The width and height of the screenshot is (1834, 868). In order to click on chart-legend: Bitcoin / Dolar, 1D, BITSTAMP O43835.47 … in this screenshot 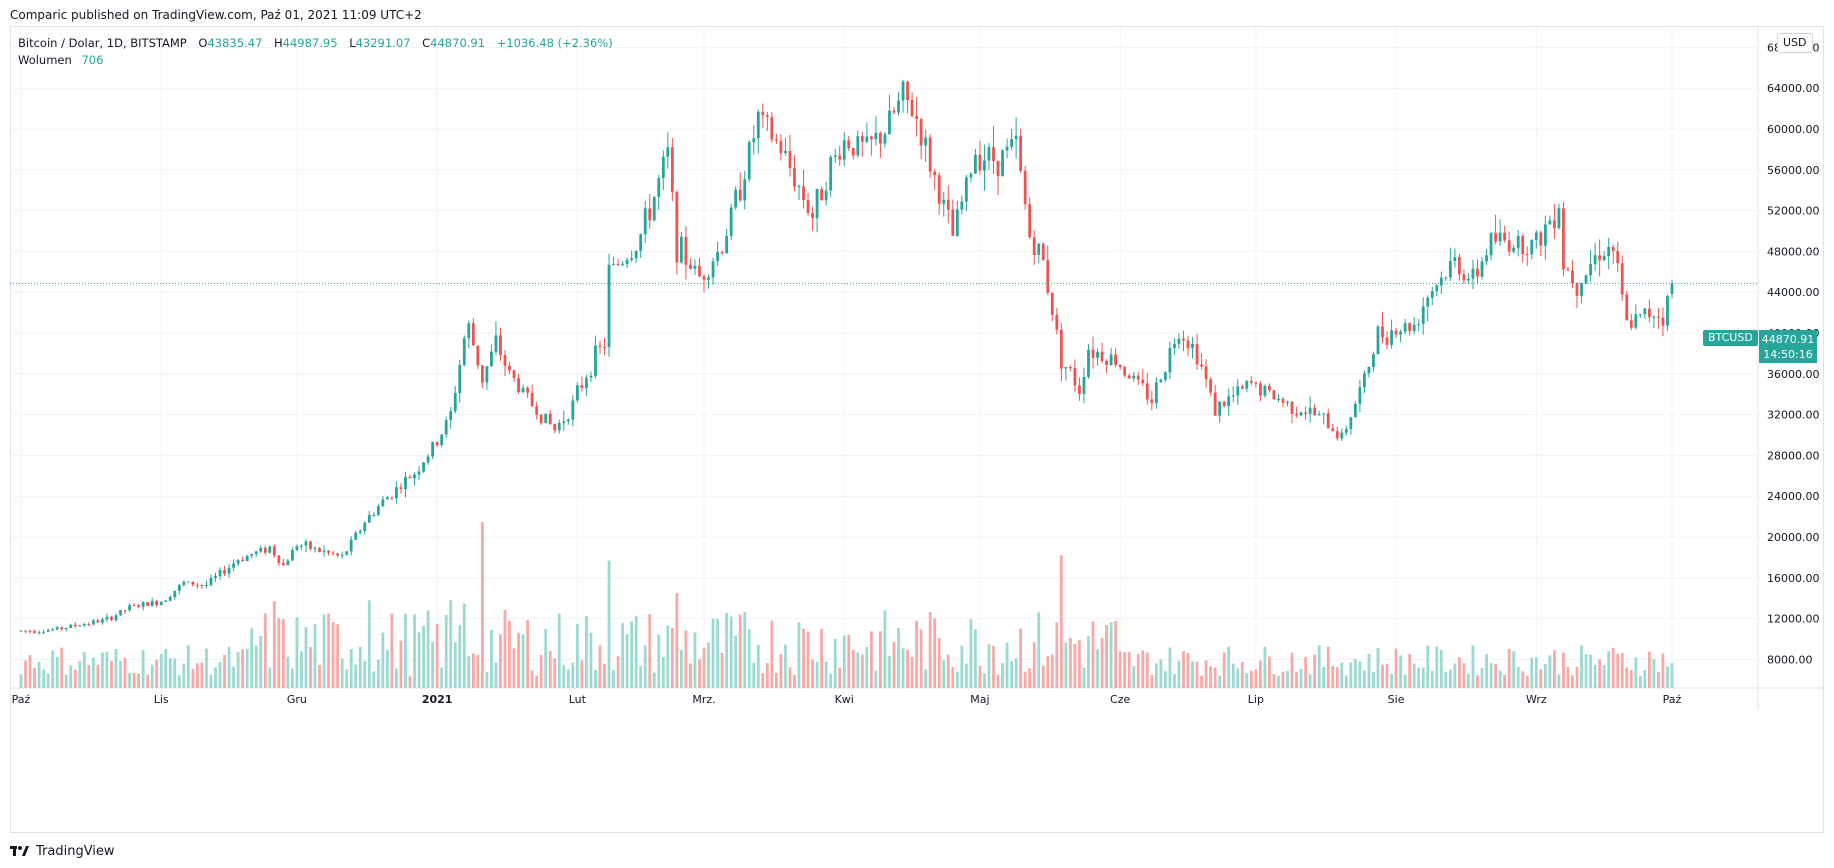, I will do `click(315, 52)`.